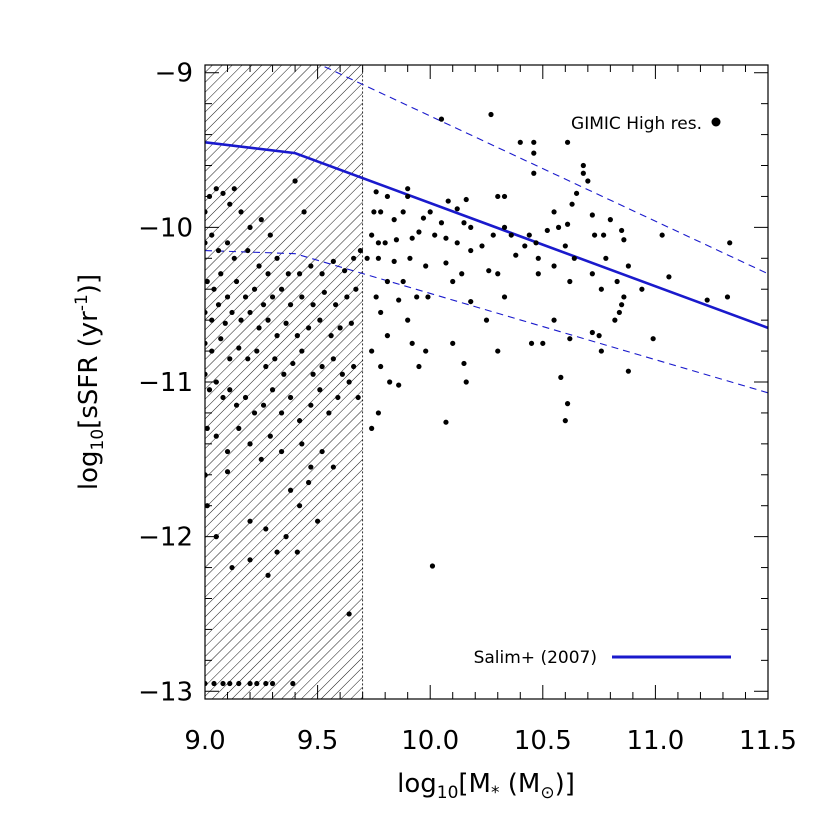 The width and height of the screenshot is (830, 830). I want to click on y-tick-label: −12, so click(165, 538).